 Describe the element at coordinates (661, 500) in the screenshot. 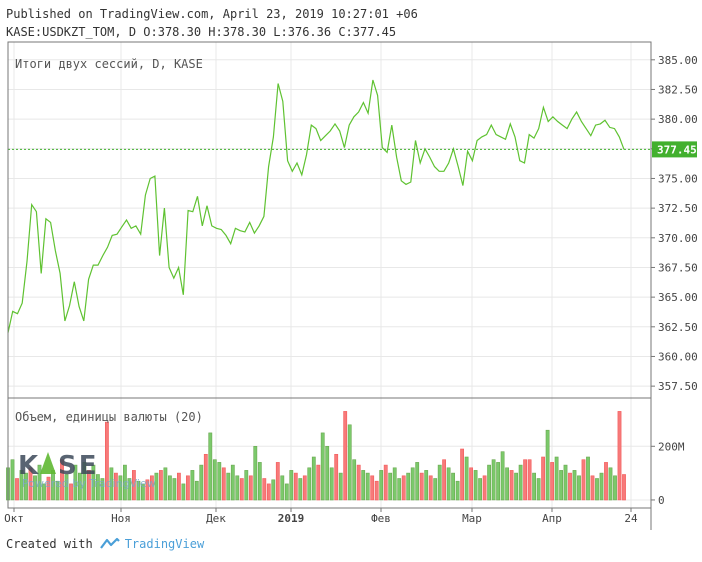

I see `volume-tick-label: 0` at that location.